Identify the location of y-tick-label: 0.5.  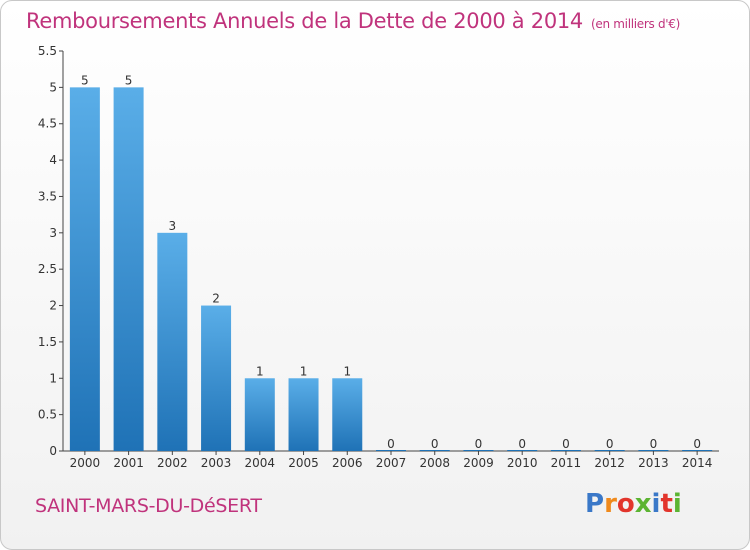
(47, 415).